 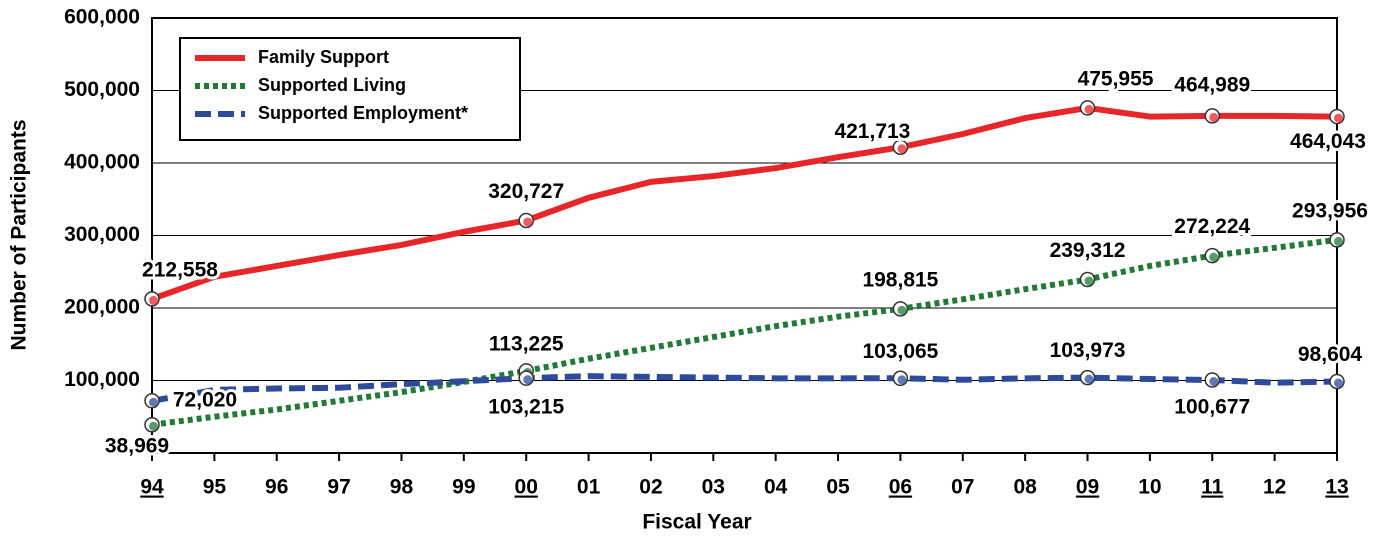 I want to click on data-label: 103,215, so click(x=526, y=407).